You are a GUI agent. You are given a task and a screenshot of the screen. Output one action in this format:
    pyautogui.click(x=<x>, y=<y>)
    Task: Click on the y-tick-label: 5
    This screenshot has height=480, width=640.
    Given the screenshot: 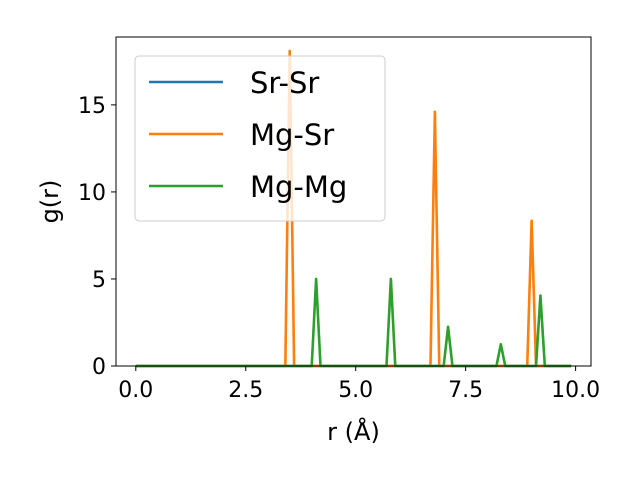 What is the action you would take?
    pyautogui.click(x=99, y=280)
    